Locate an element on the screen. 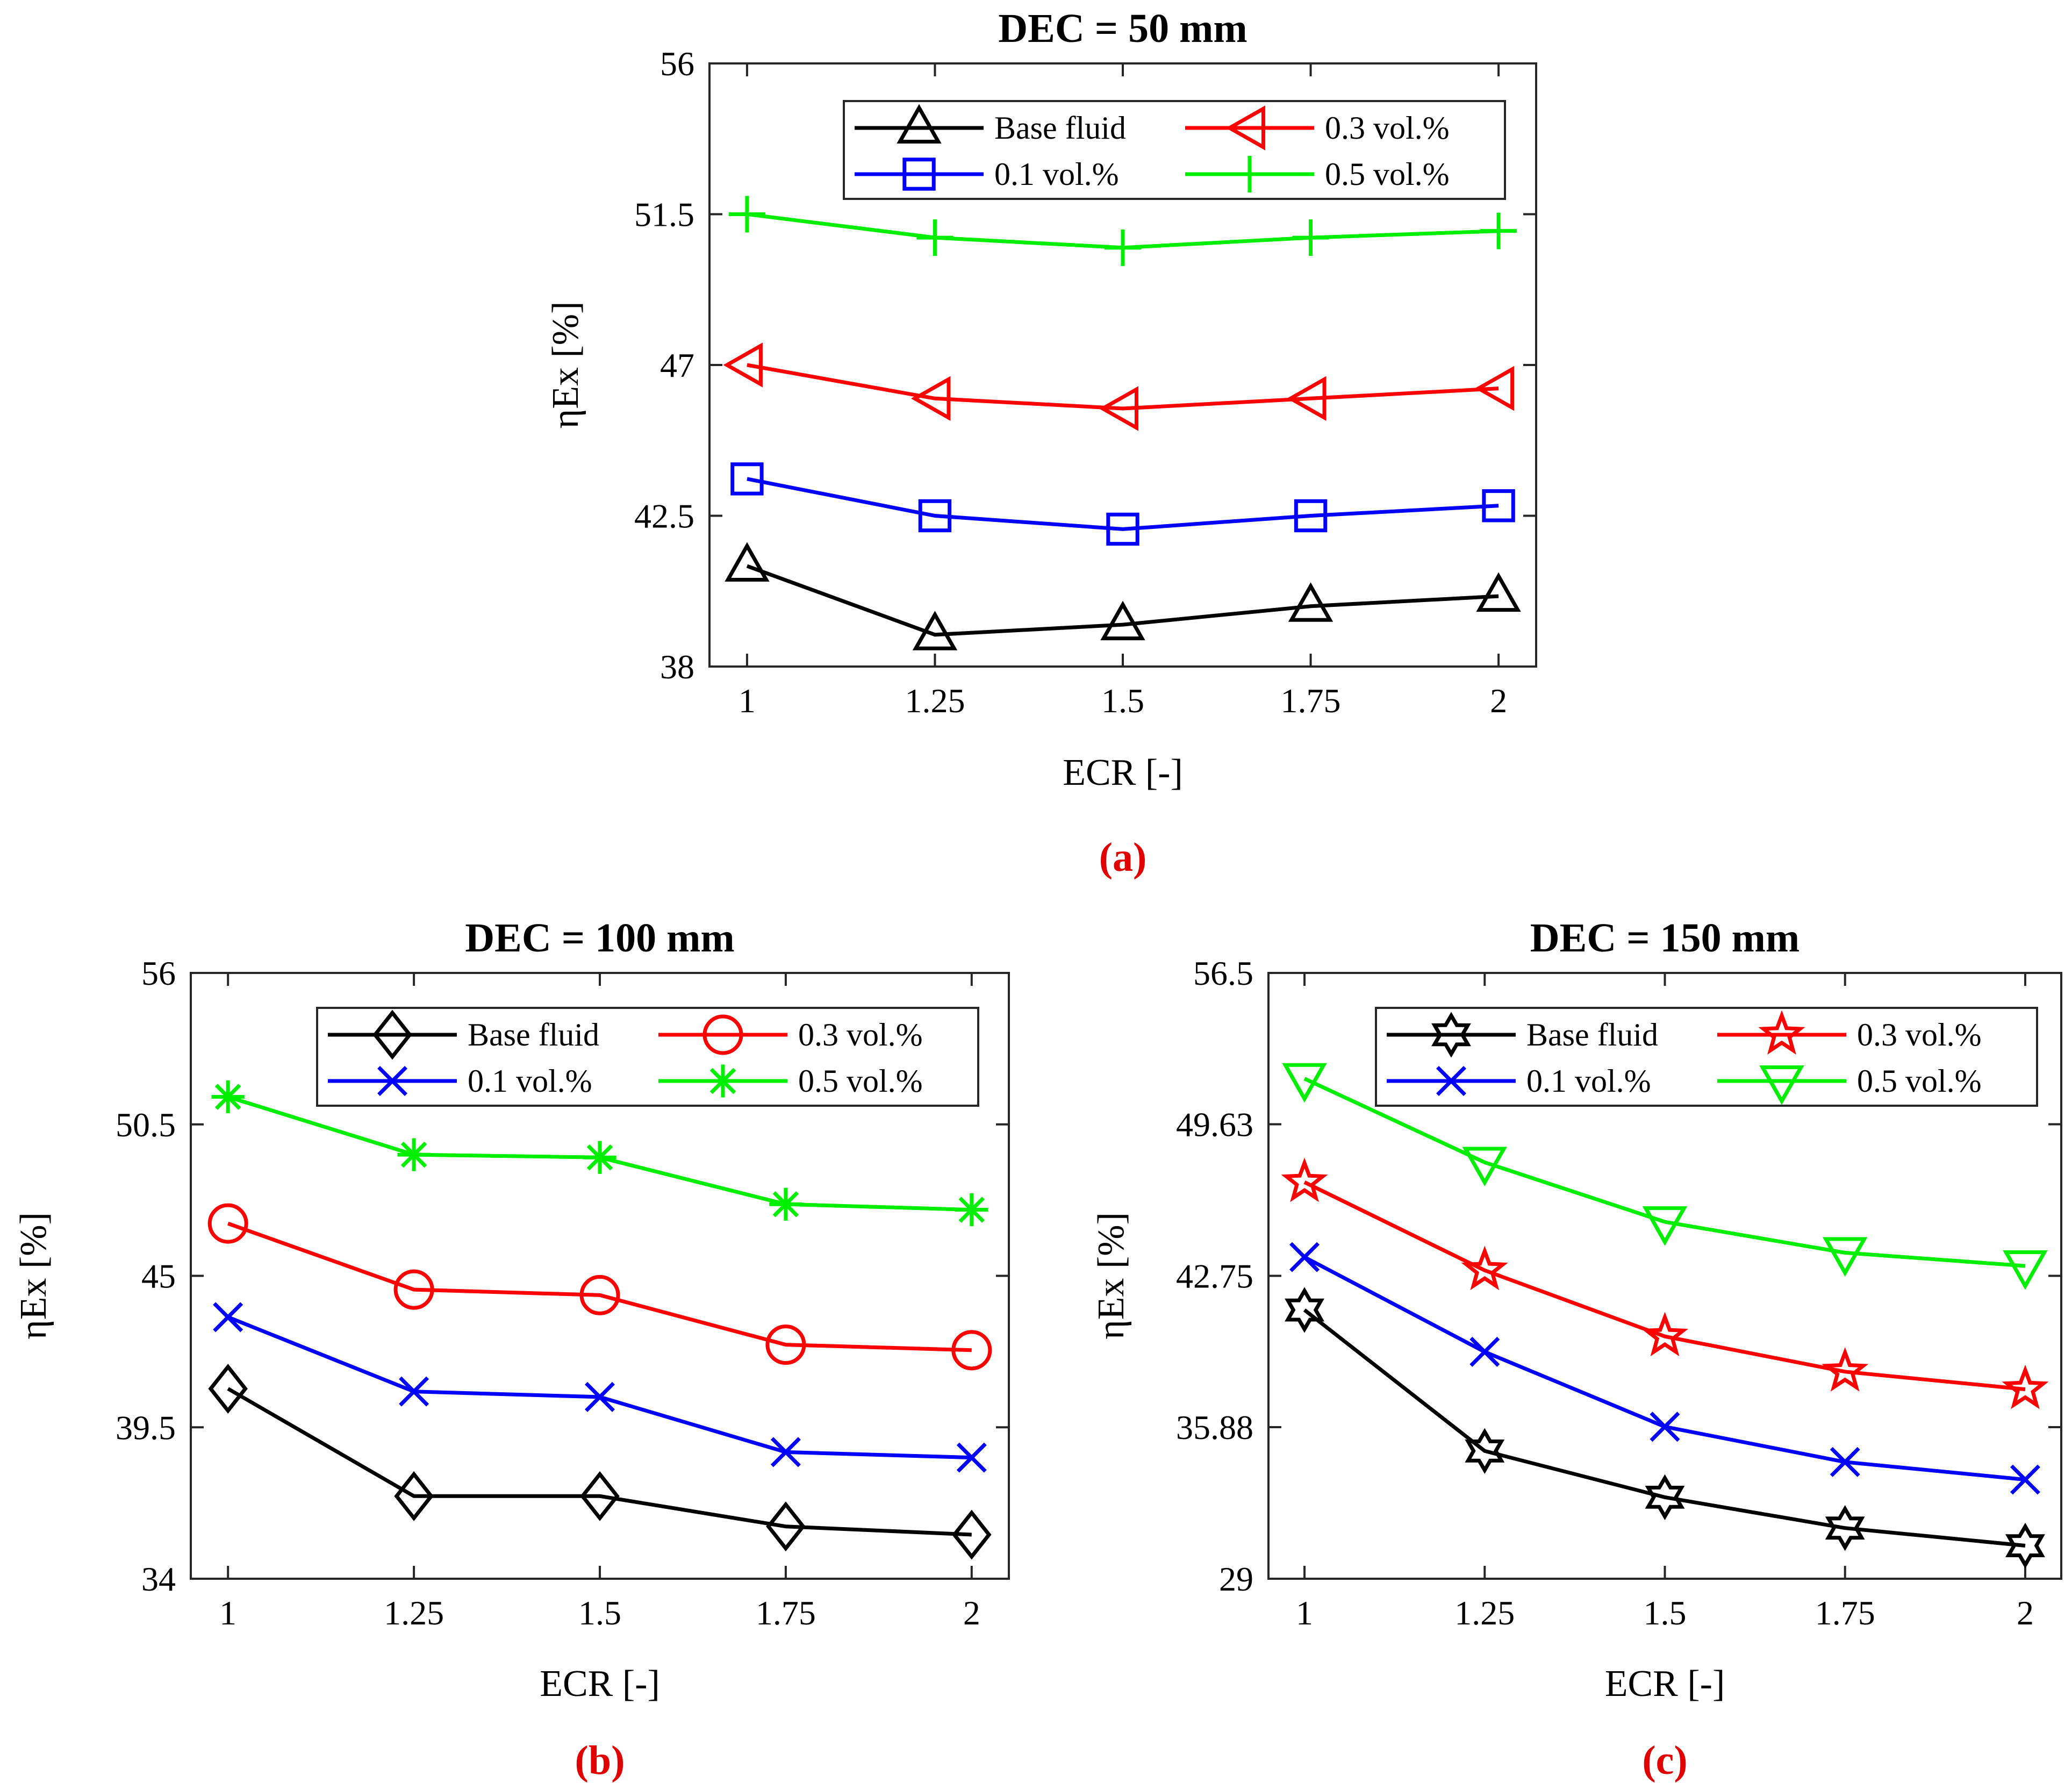 The width and height of the screenshot is (2072, 1783). y-tick-label: 39.5 is located at coordinates (146, 1427).